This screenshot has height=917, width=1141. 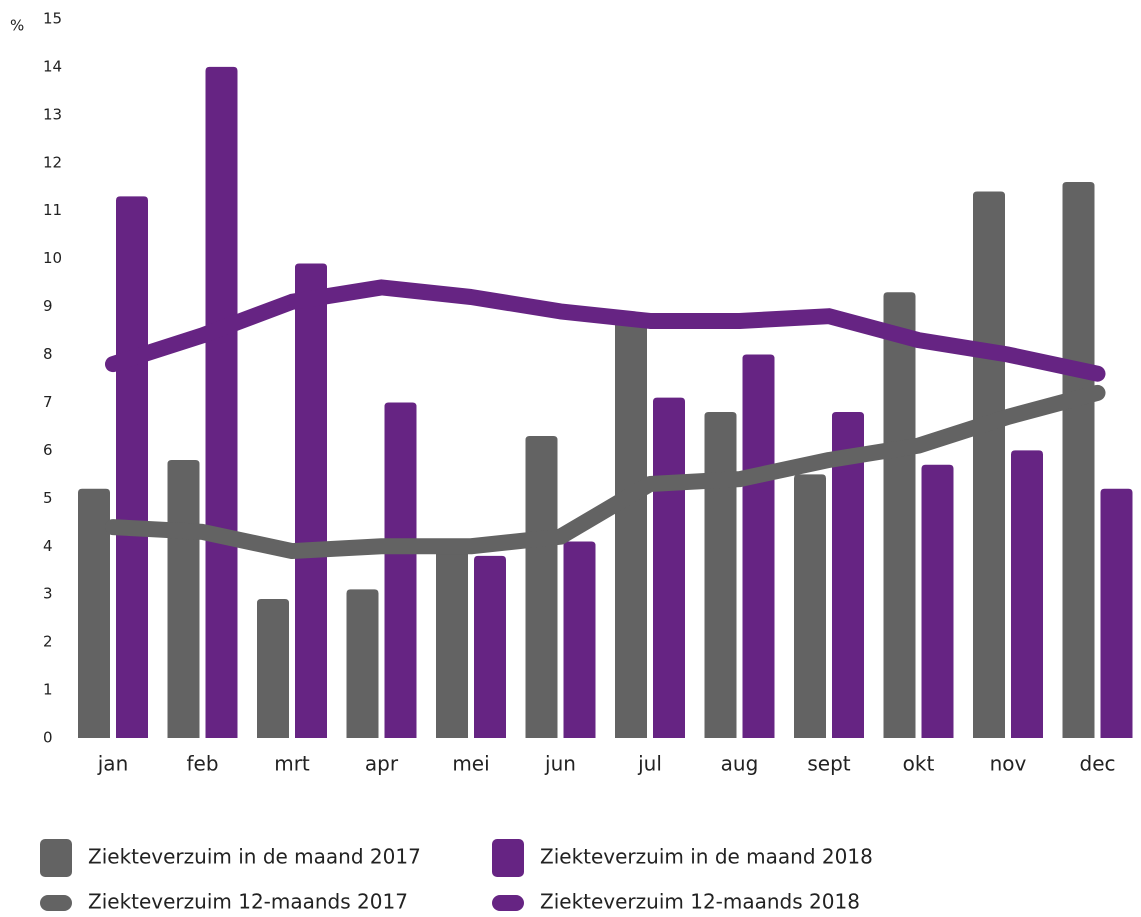 What do you see at coordinates (740, 764) in the screenshot?
I see `x-tick-label: aug` at bounding box center [740, 764].